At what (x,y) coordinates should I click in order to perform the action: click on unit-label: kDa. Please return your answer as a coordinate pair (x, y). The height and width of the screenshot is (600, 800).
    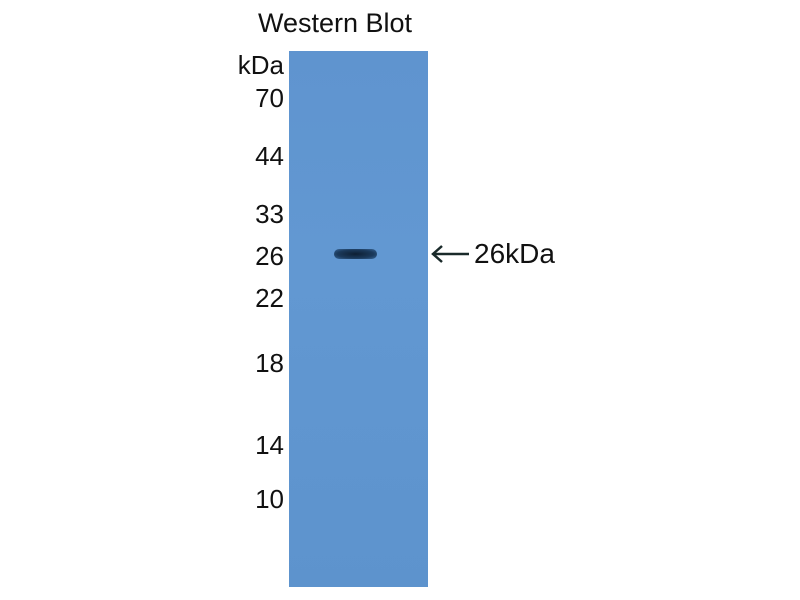
    Looking at the image, I should click on (260, 65).